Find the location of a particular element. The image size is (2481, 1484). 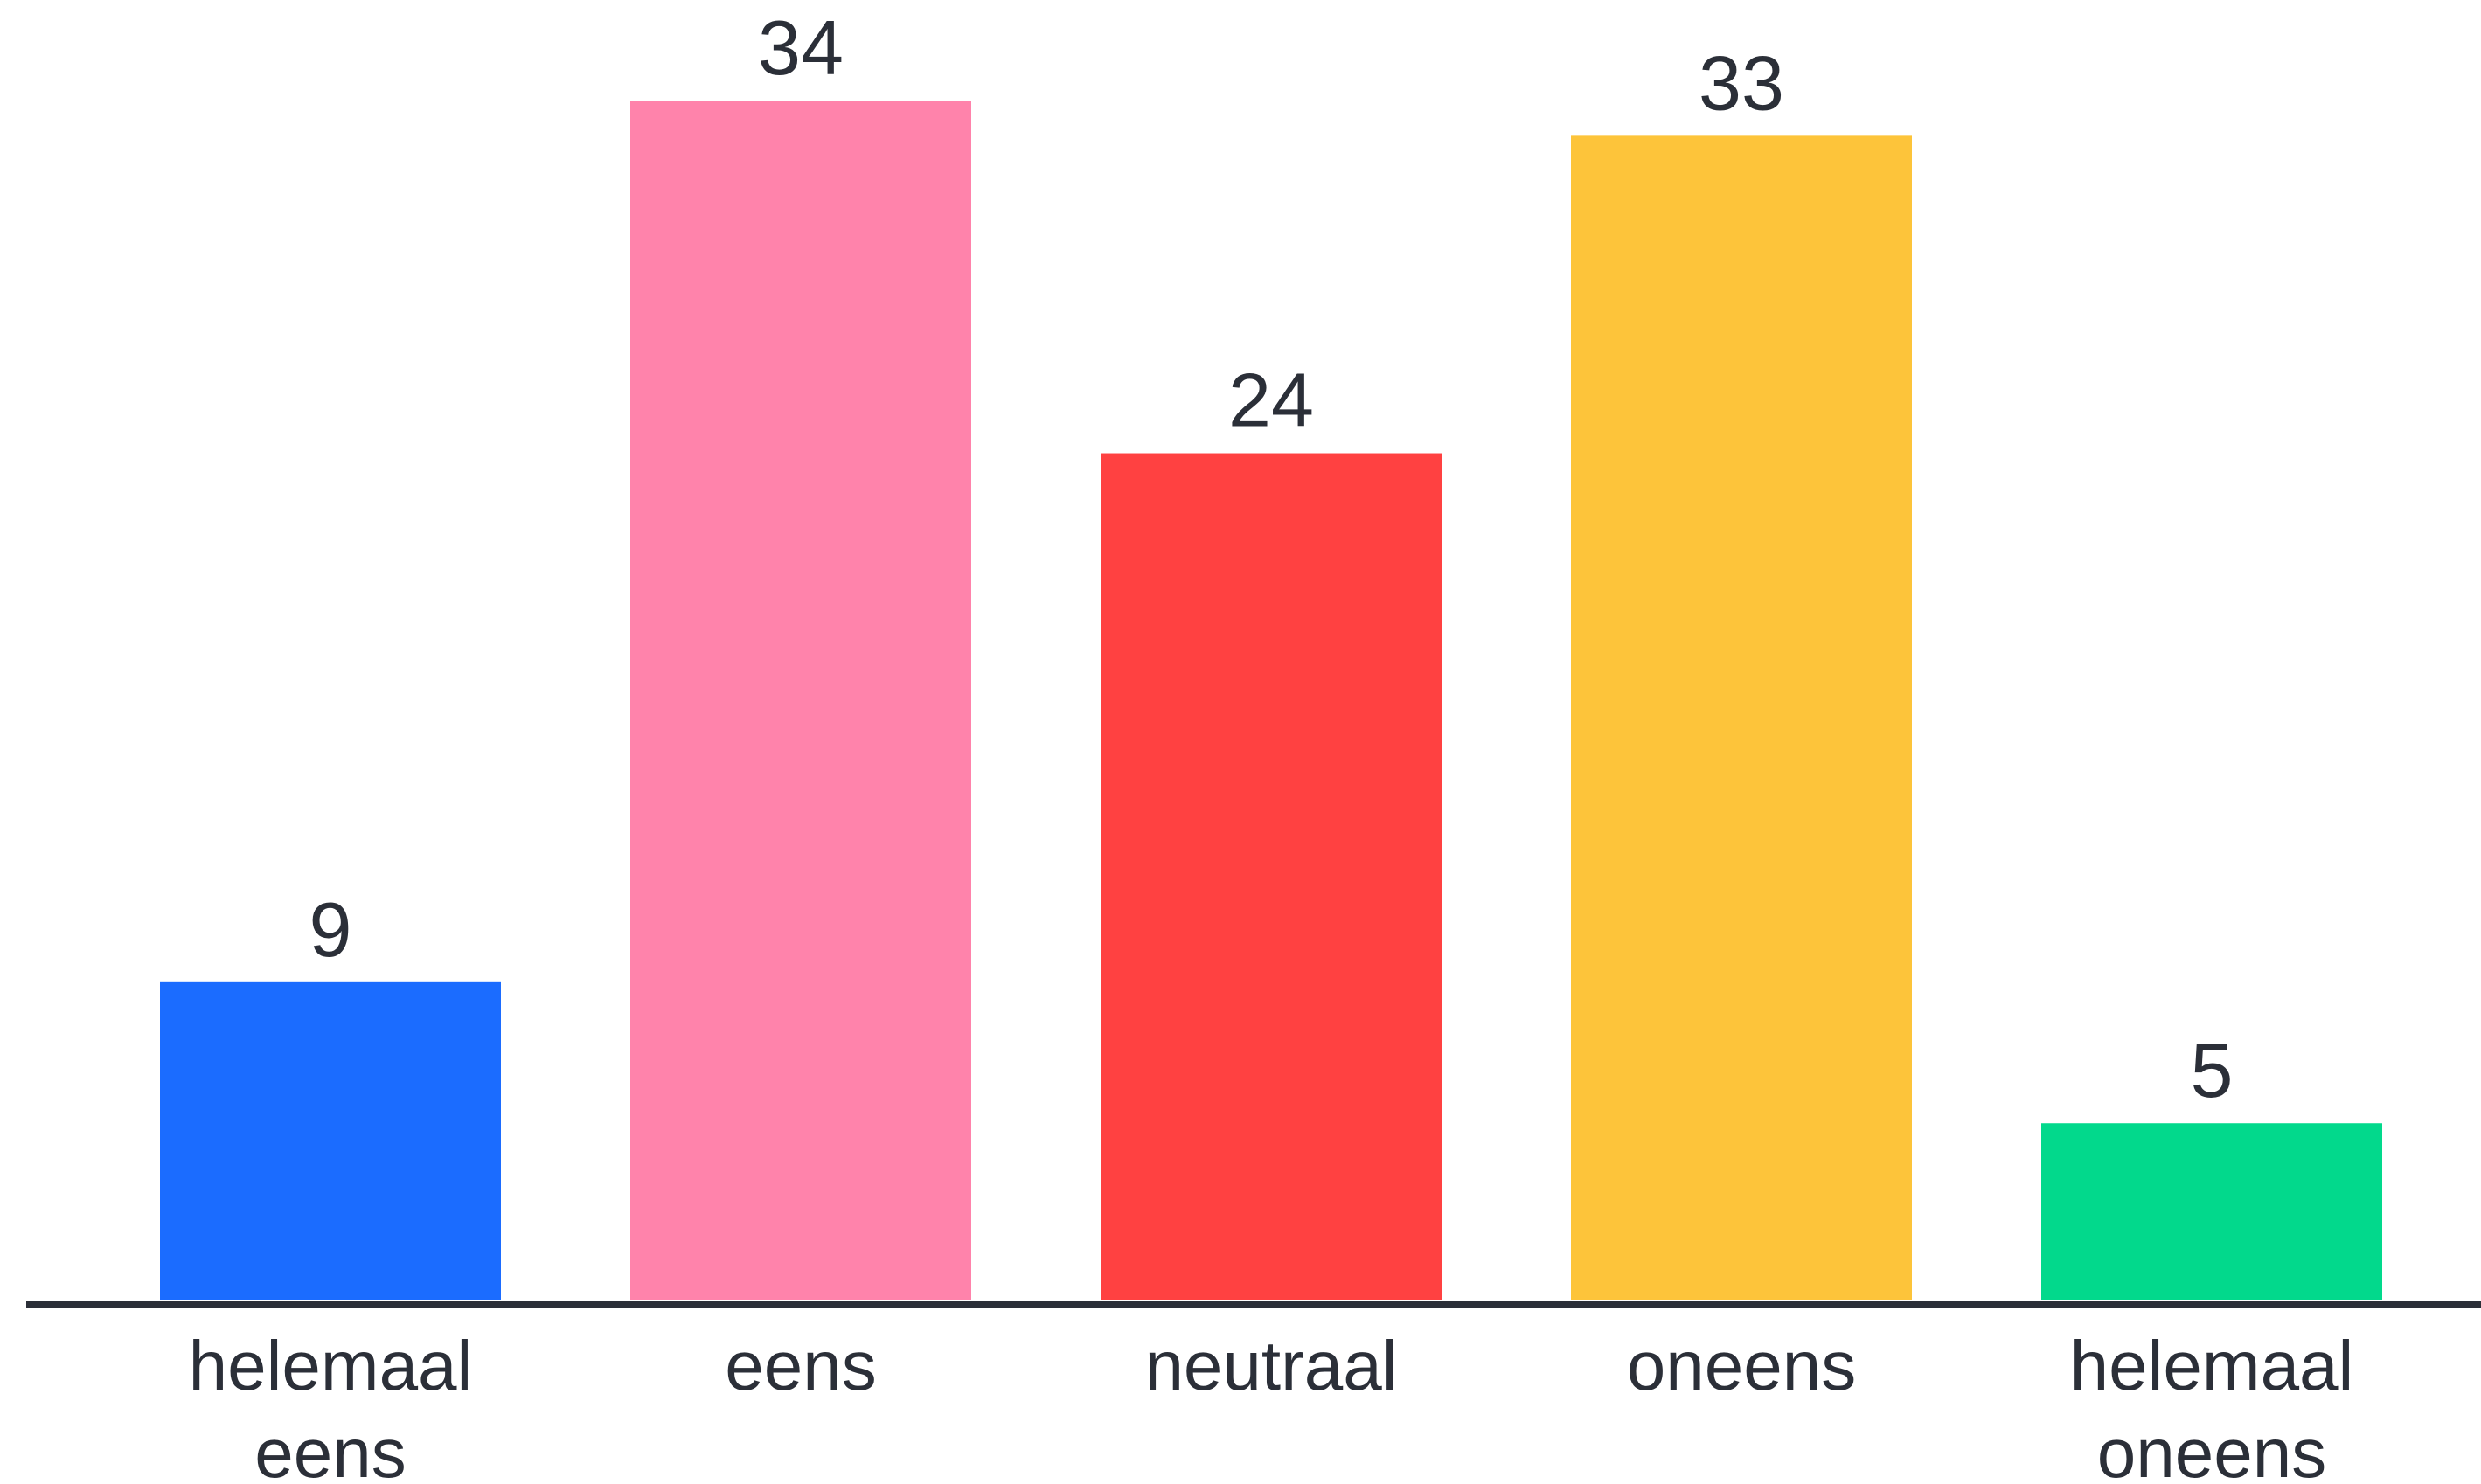

x-tick-label-1: eens is located at coordinates (800, 1365).